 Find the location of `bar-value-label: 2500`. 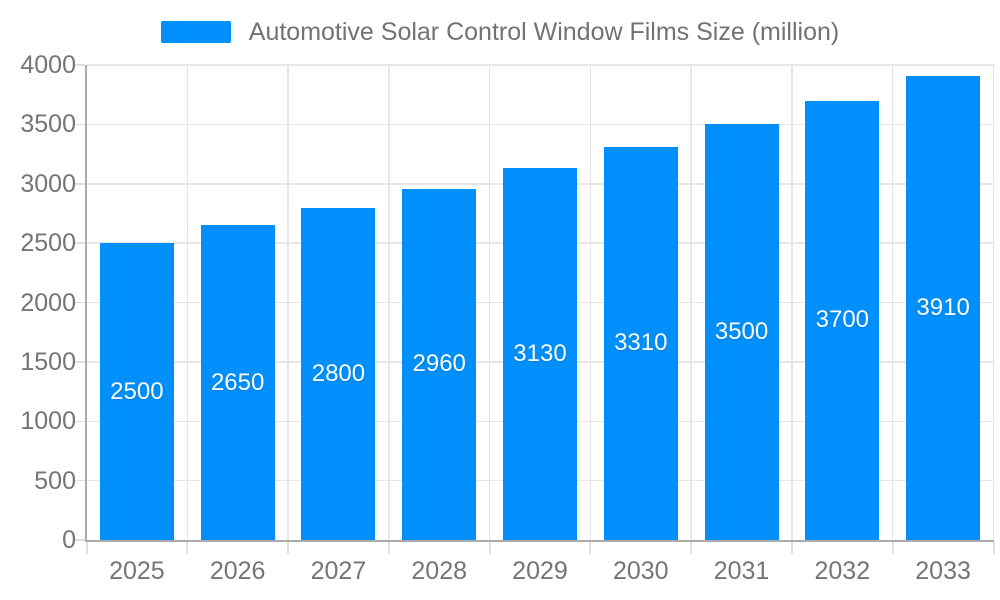

bar-value-label: 2500 is located at coordinates (137, 391).